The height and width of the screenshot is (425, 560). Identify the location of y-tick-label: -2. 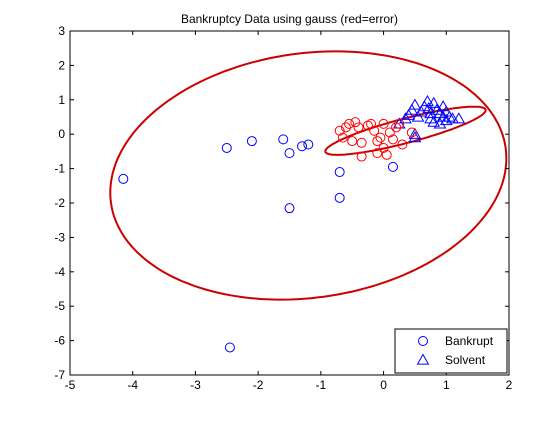
(59, 203).